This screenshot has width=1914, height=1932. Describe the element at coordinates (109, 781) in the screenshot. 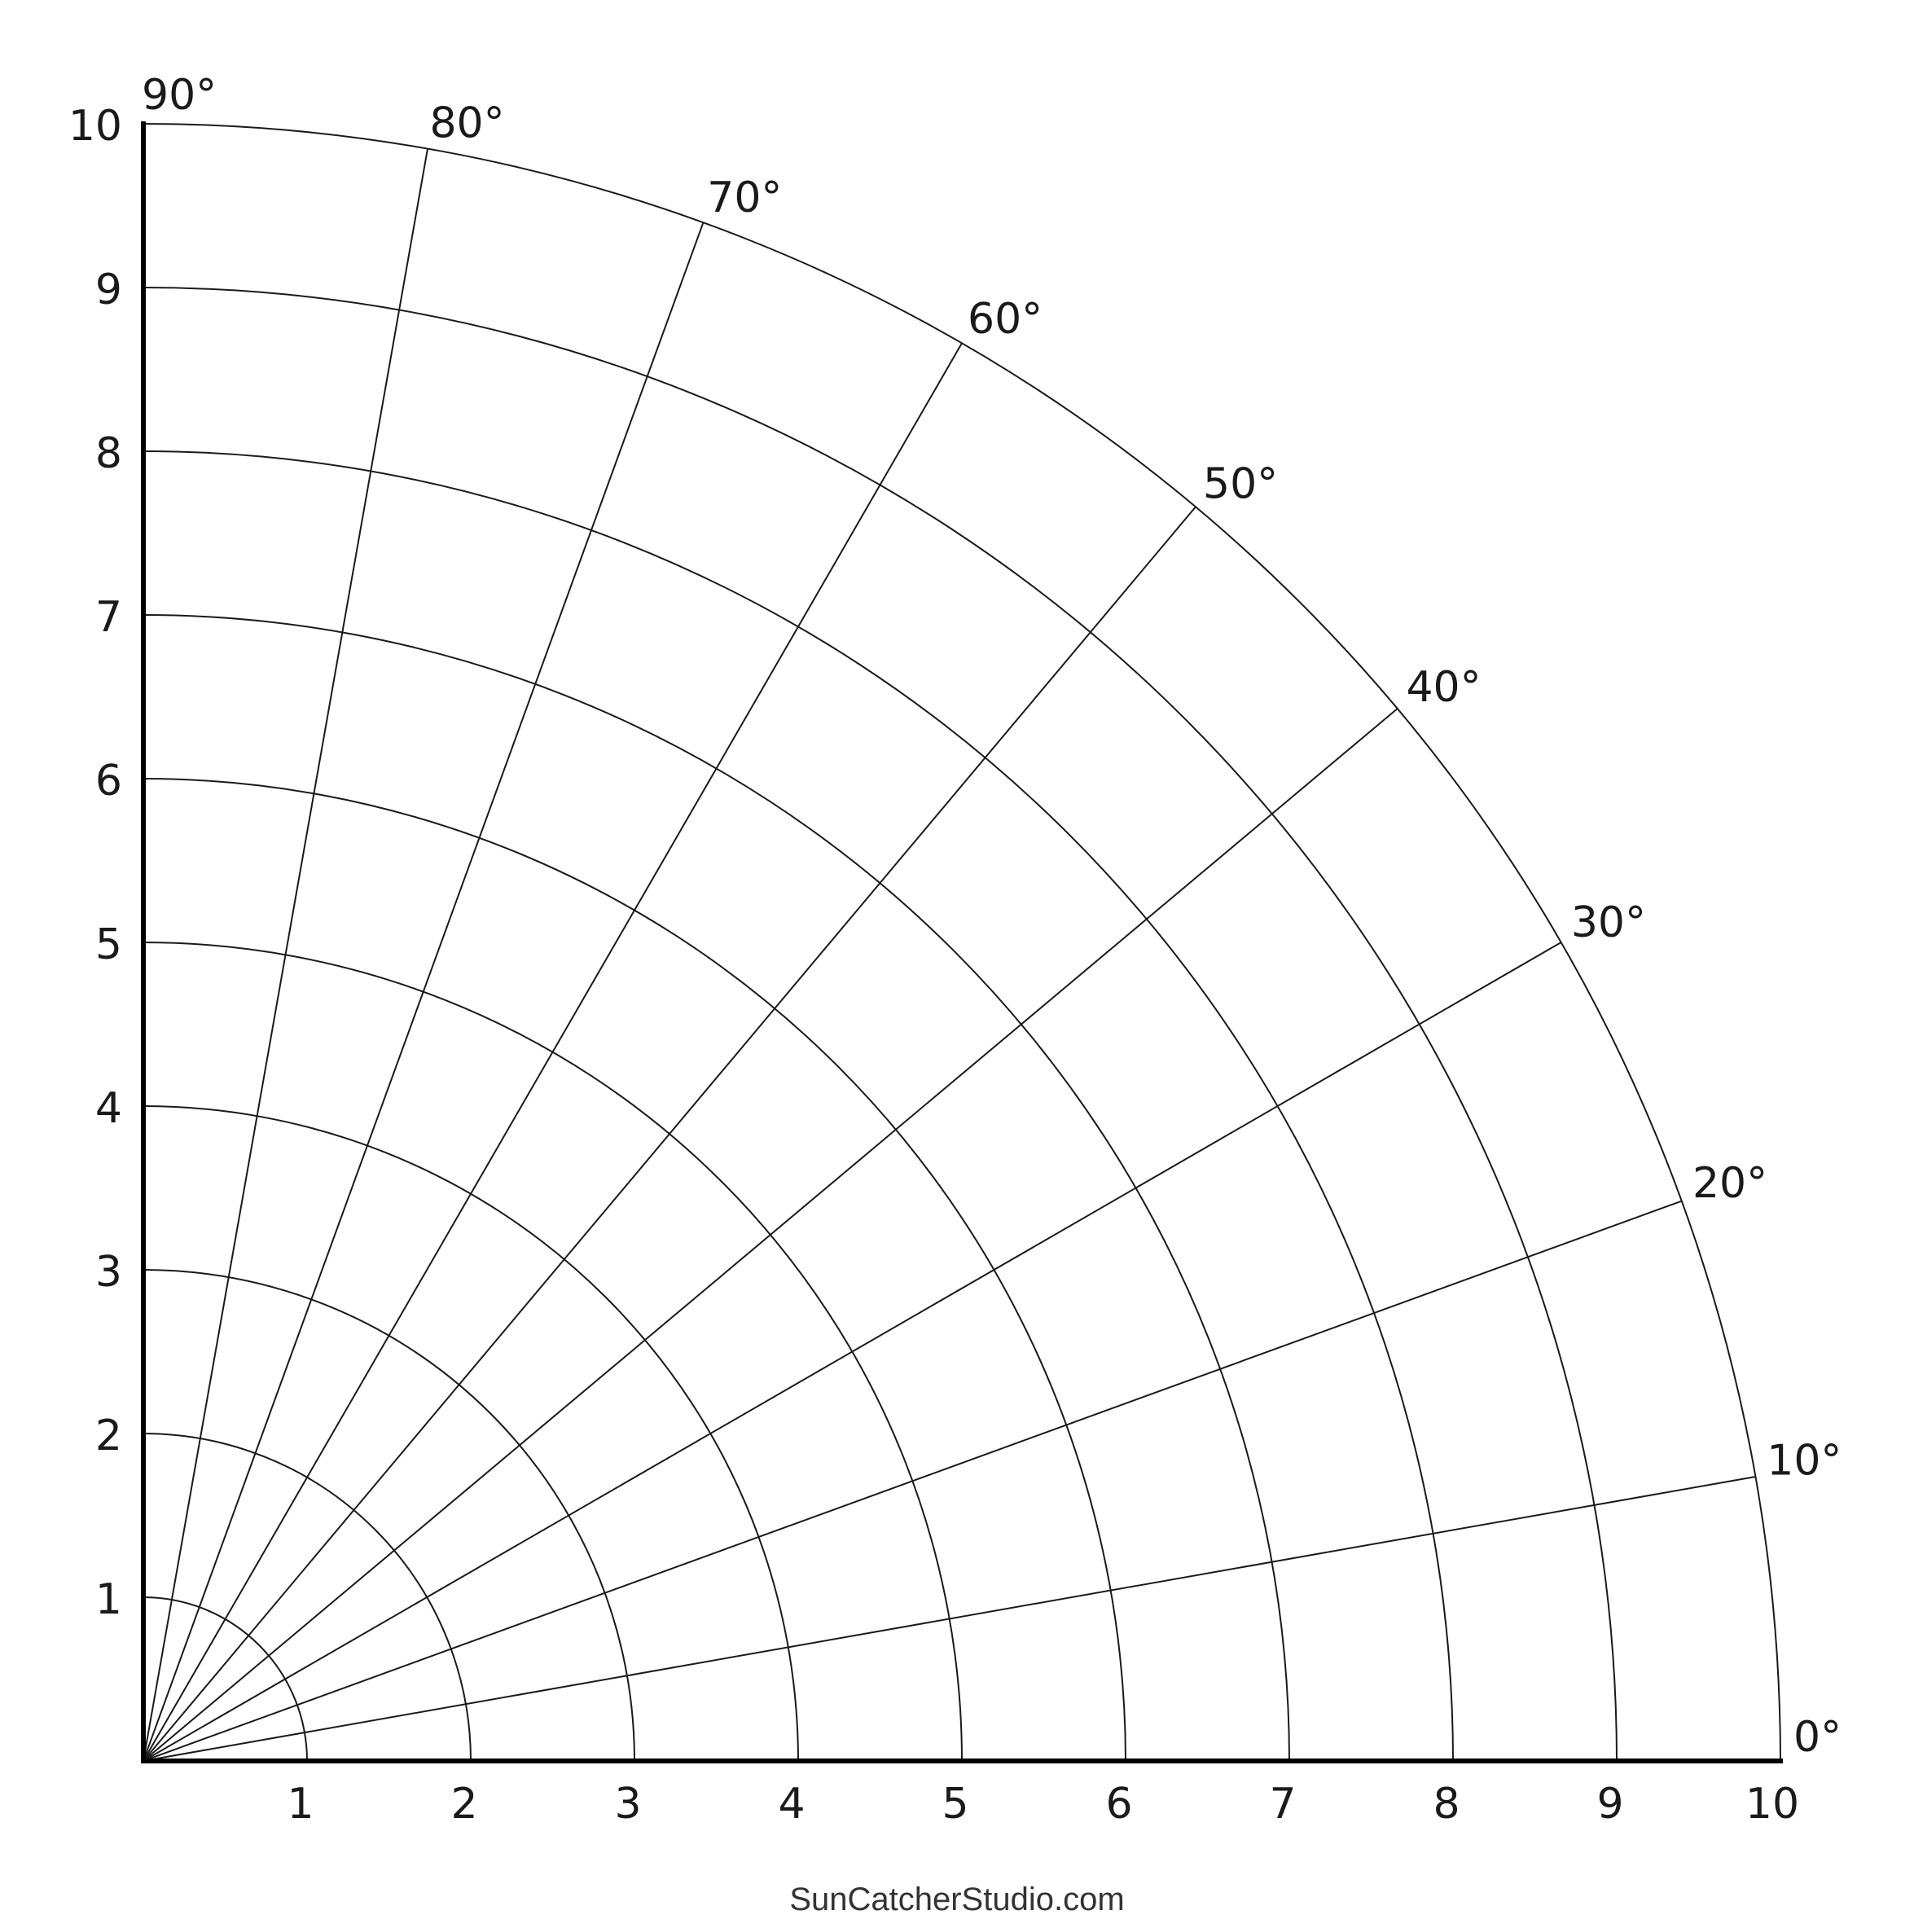

I see `y-tick-label-6: 6` at that location.